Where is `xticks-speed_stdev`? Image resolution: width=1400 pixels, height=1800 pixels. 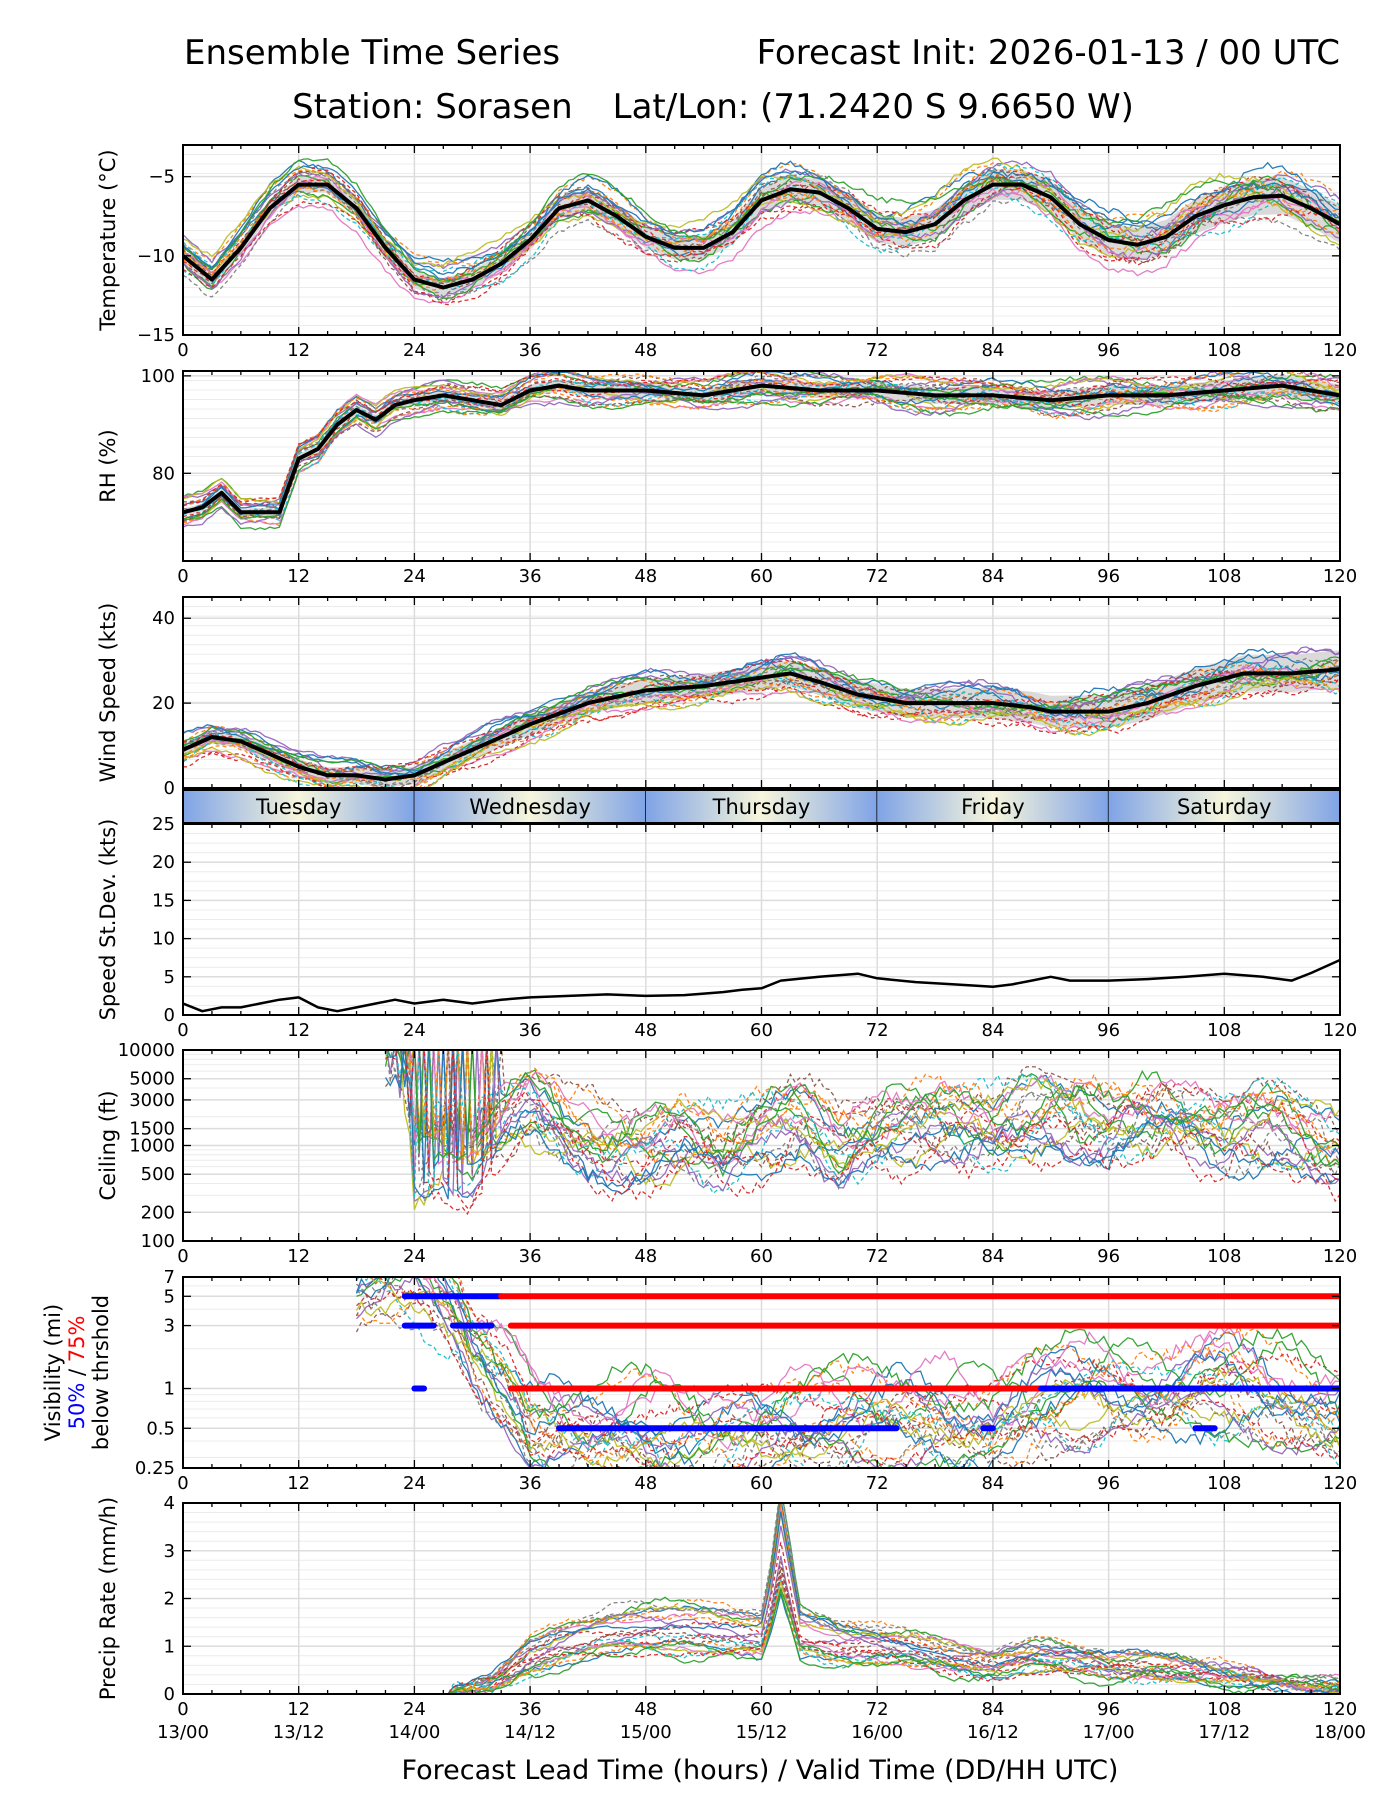 xticks-speed_stdev is located at coordinates (761, 919).